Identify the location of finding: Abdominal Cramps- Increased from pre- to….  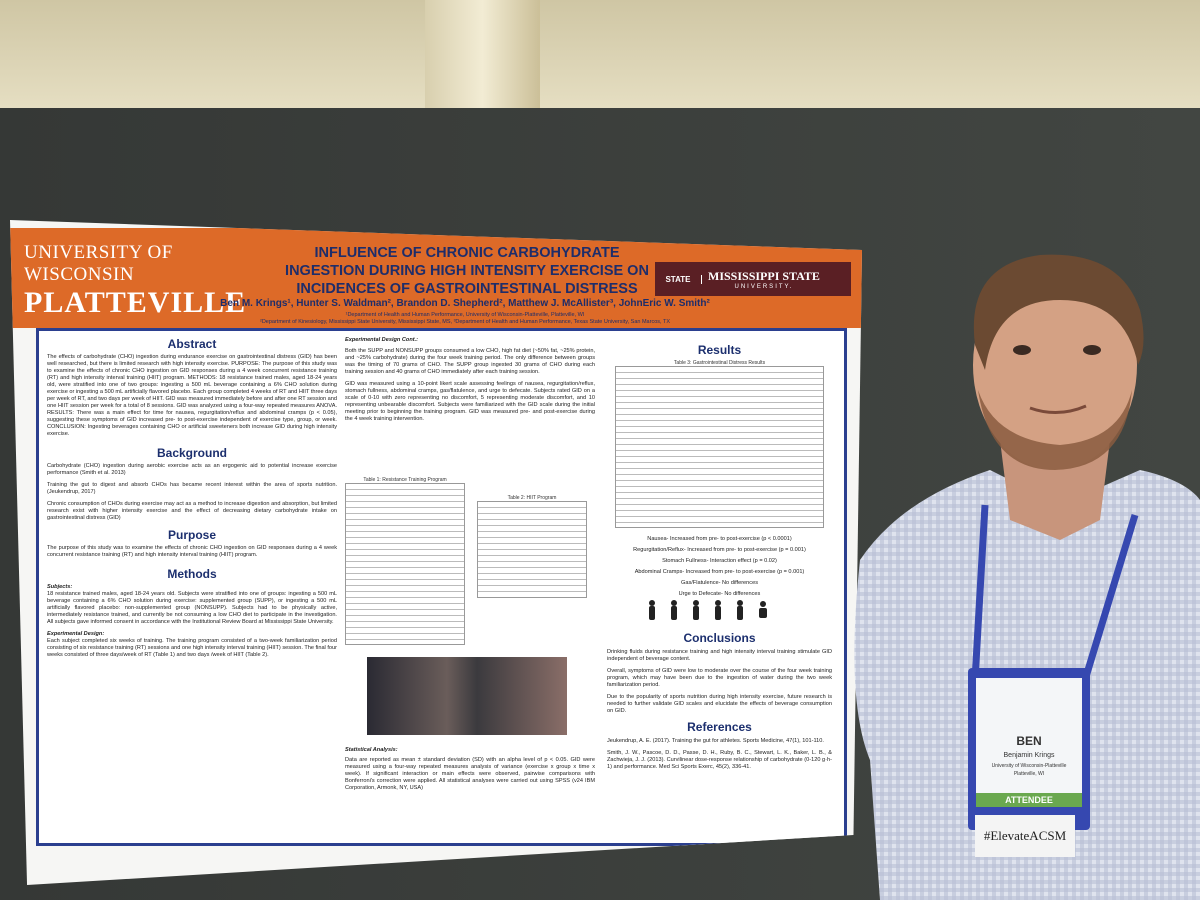
(719, 572).